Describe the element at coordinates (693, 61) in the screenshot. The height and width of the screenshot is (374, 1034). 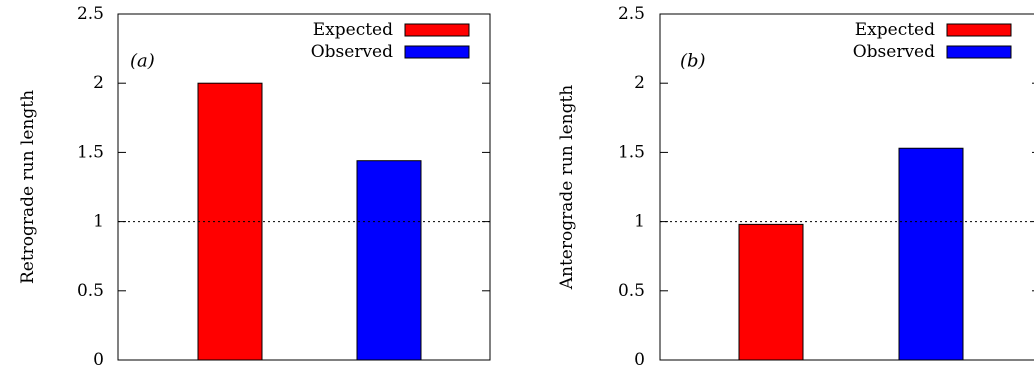
I see `panel-label: (b)` at that location.